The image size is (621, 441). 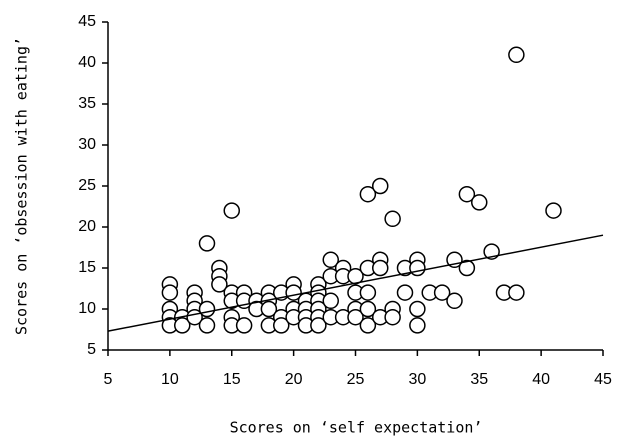 What do you see at coordinates (541, 379) in the screenshot?
I see `x-tick-label: 40` at bounding box center [541, 379].